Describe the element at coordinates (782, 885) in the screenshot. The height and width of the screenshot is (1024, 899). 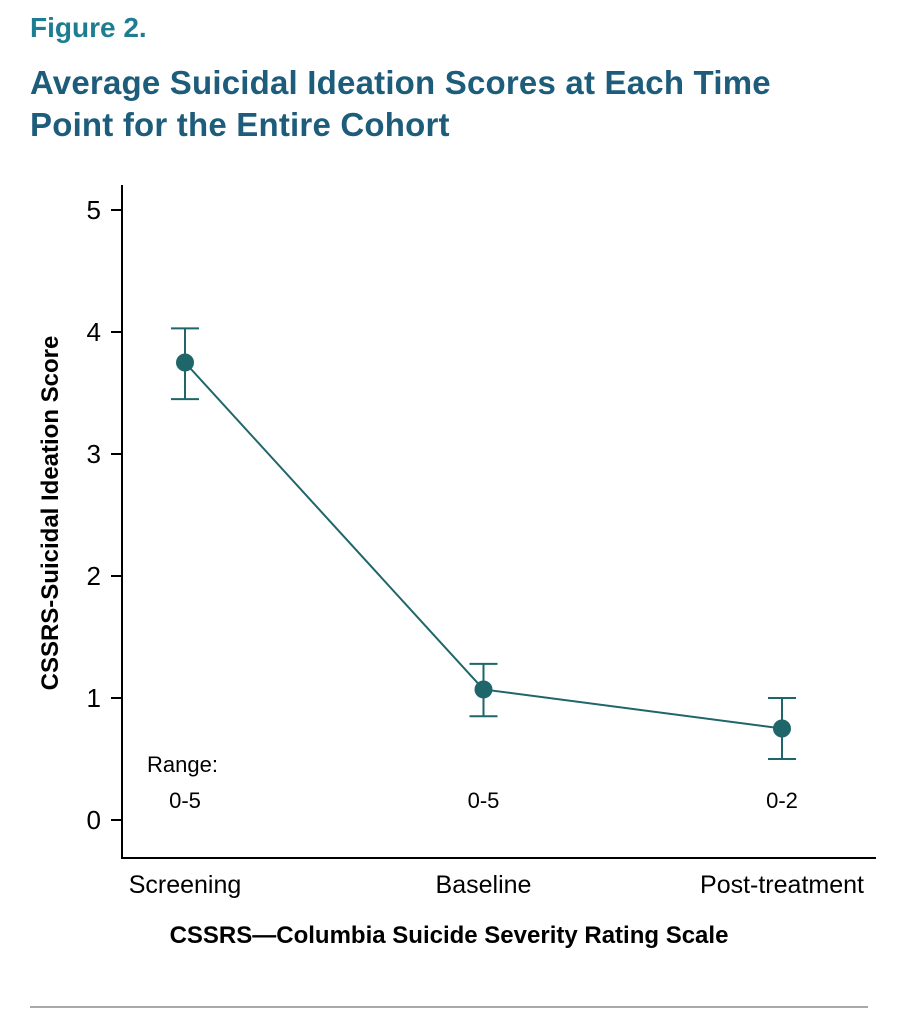
I see `category-label: Post-treatment` at that location.